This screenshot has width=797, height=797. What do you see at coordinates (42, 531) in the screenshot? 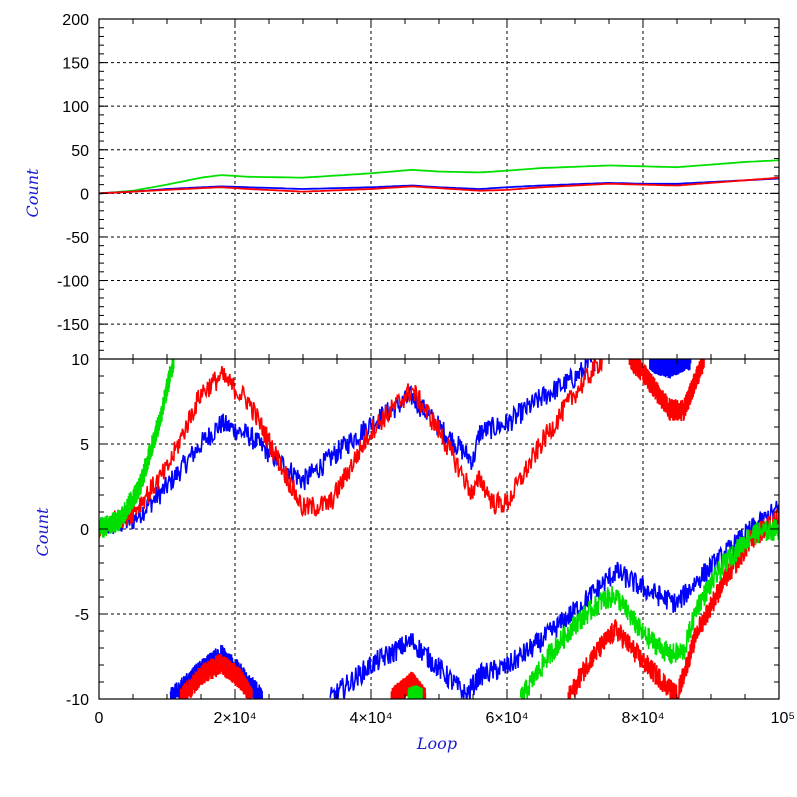
I see `bottom-y-axis-title: Count` at bounding box center [42, 531].